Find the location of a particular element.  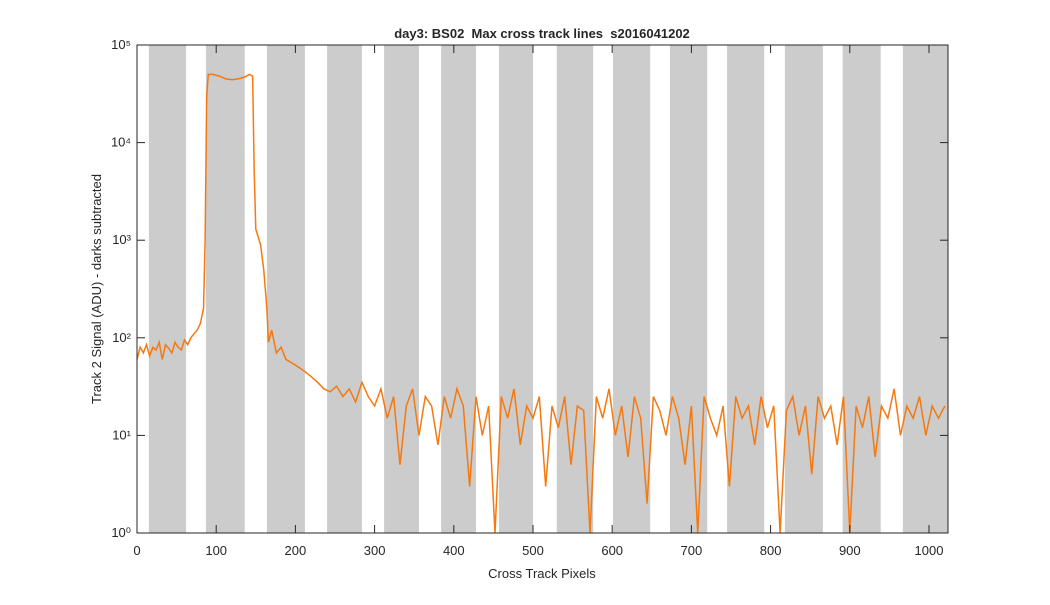

x-tick-label: 600 is located at coordinates (612, 550).